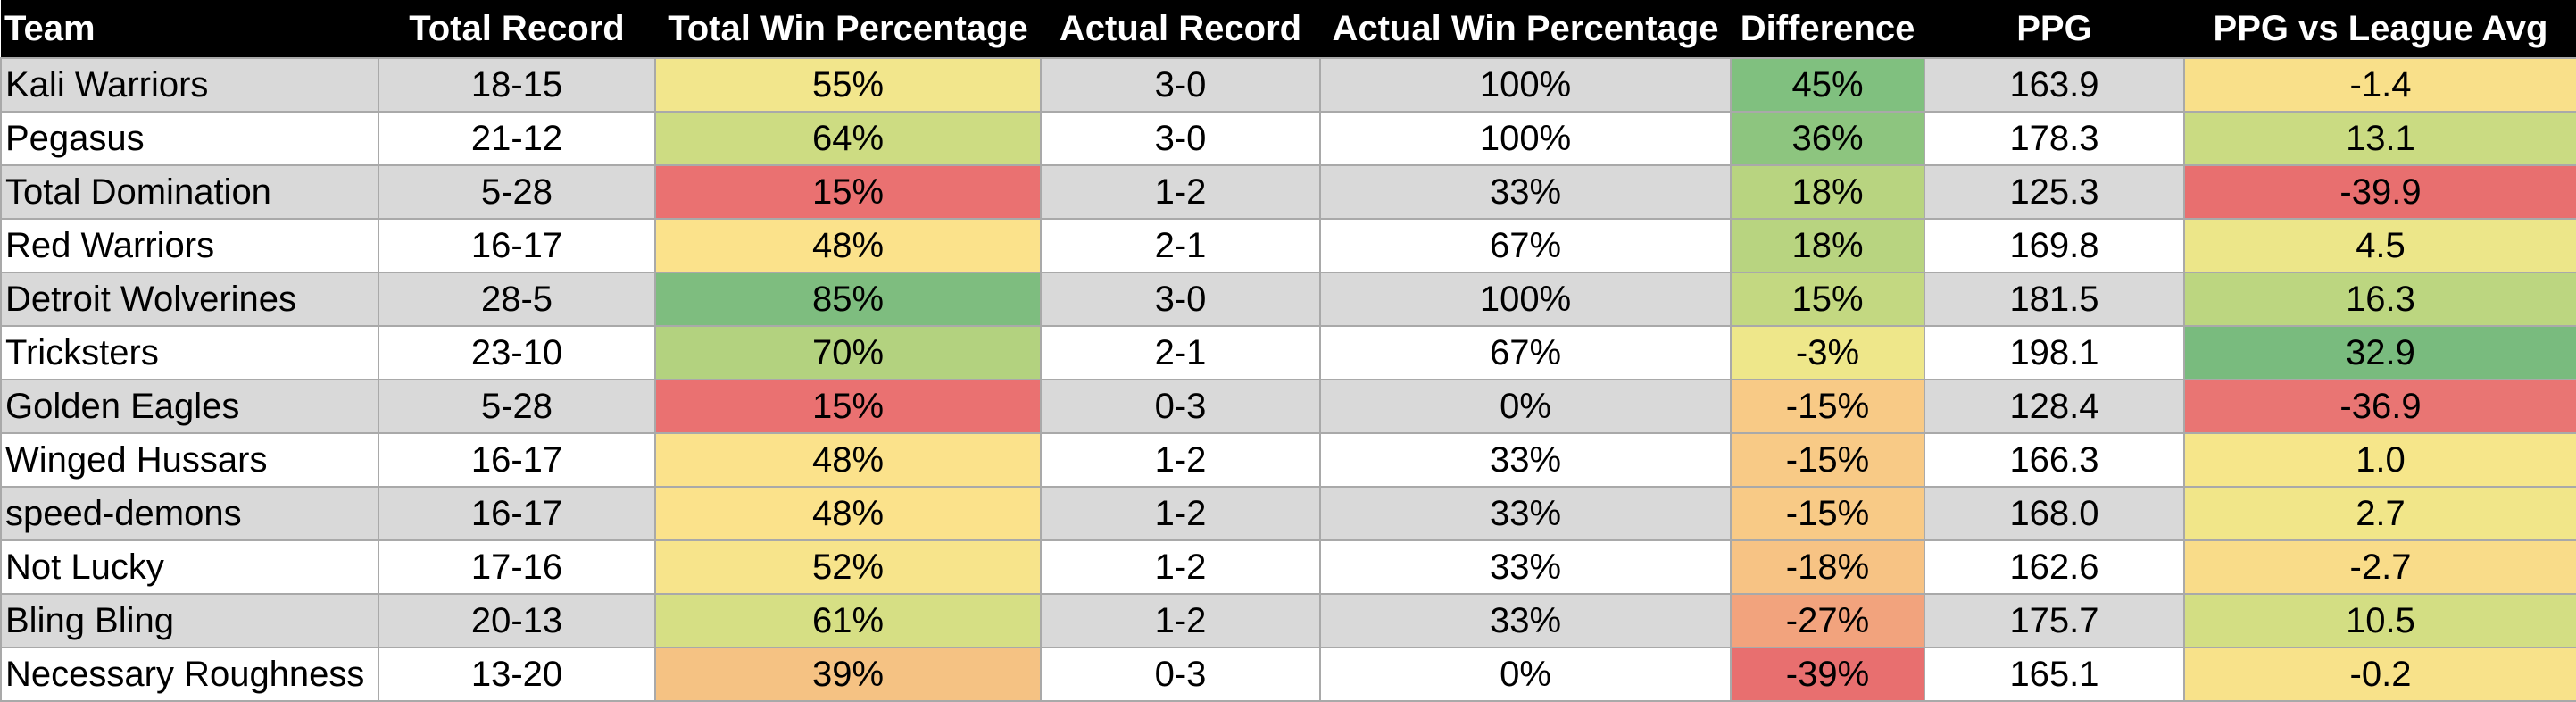 The height and width of the screenshot is (702, 2576). What do you see at coordinates (2380, 352) in the screenshot?
I see `ppg-vs-league-avg-cell: 32.9` at bounding box center [2380, 352].